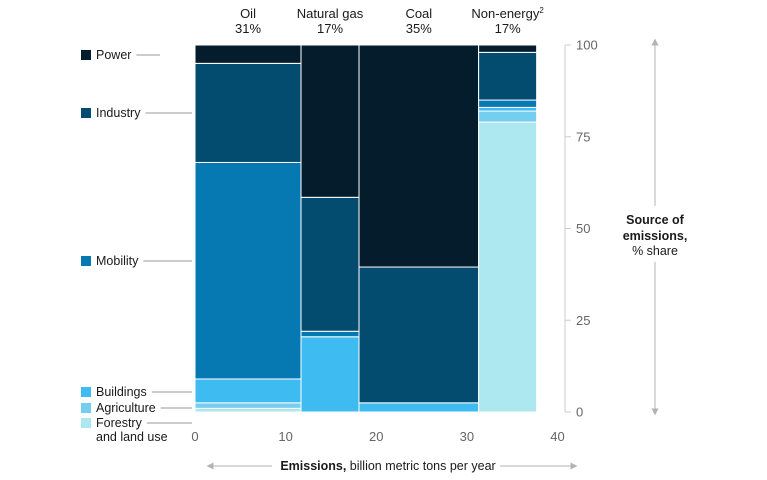  Describe the element at coordinates (655, 220) in the screenshot. I see `y-axis-label-line-1: Source of` at that location.